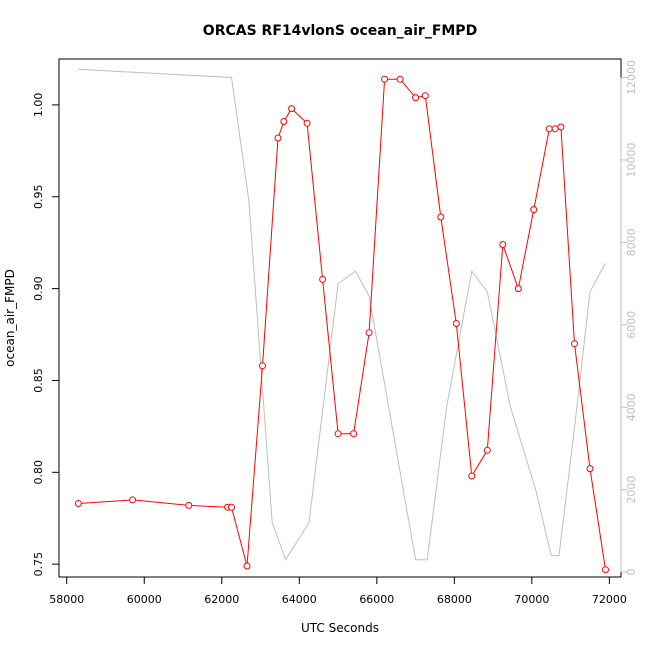 The image size is (650, 650). I want to click on x-tick-label: 68000, so click(454, 599).